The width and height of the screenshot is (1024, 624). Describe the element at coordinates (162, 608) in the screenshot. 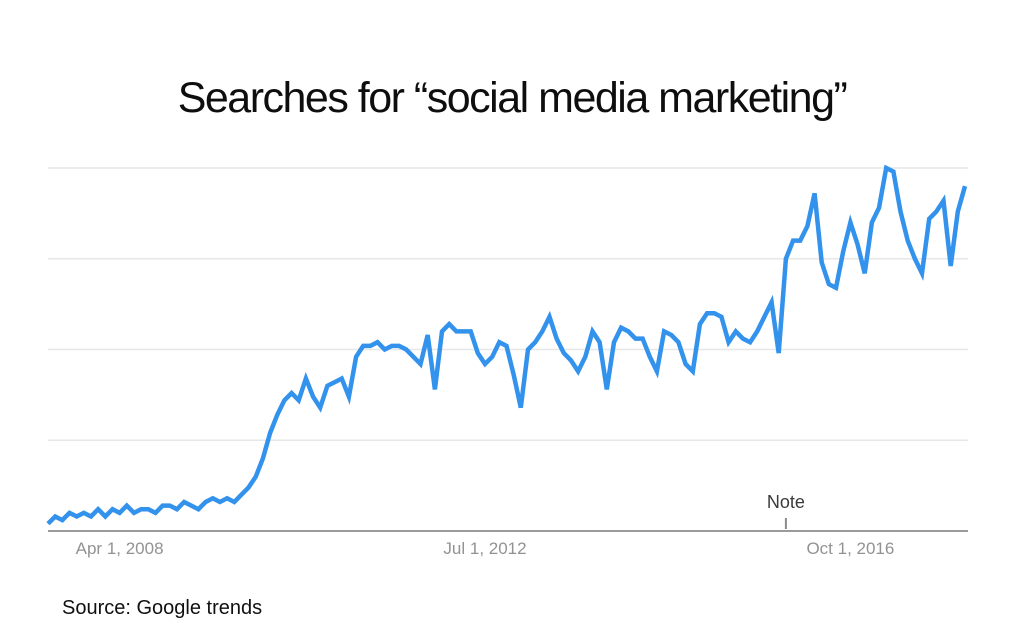

I see `source-caption: Source: Google trends` at that location.